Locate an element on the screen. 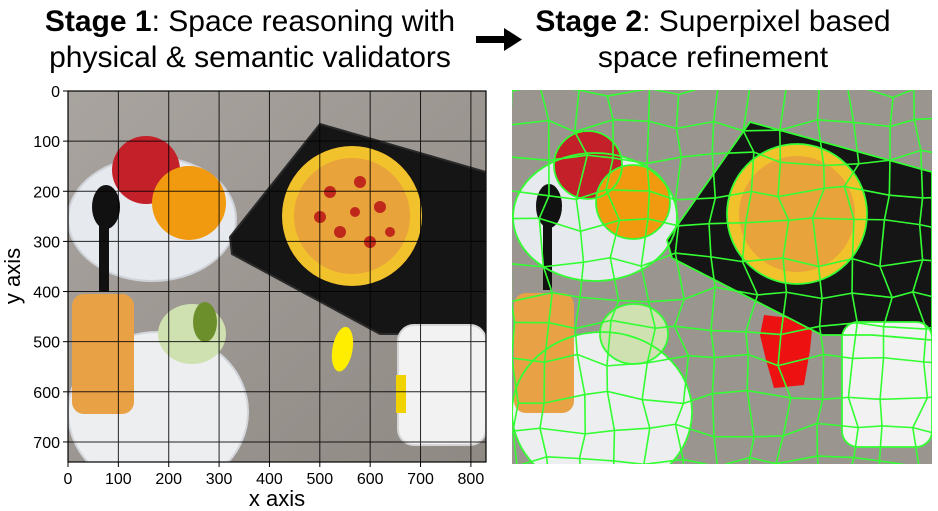  x-ticks: 0 100 200 300 400 500 600 700 800 is located at coordinates (274, 475).